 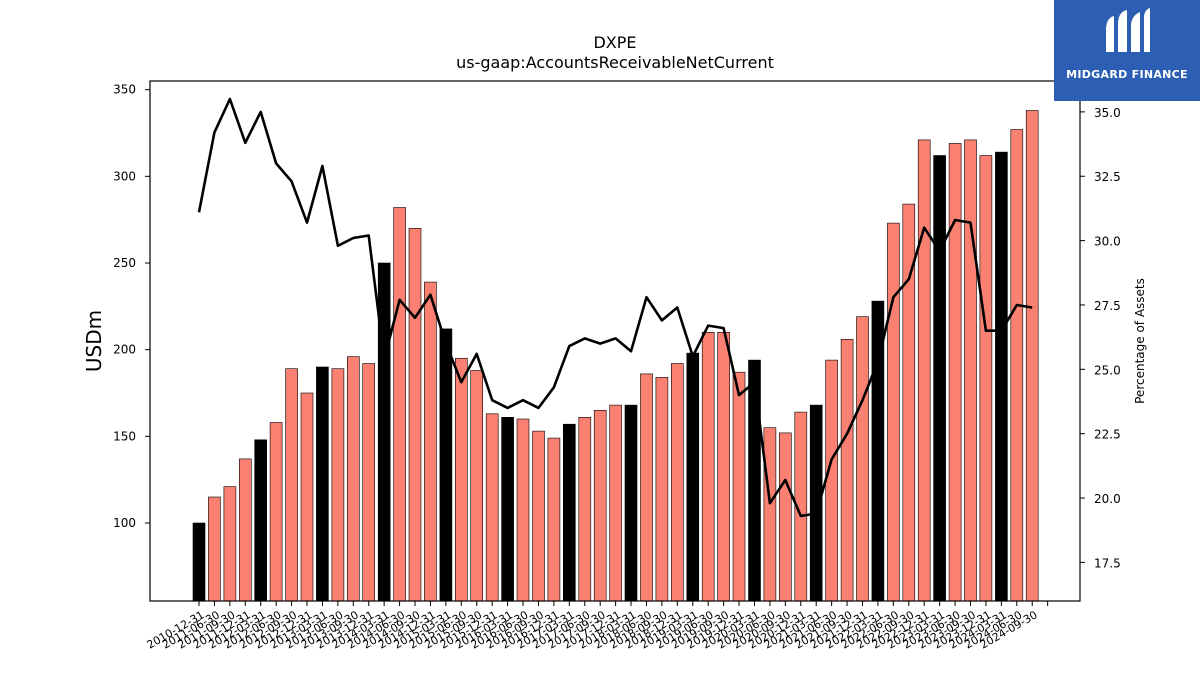 I want to click on right-tick-label: 32.5, so click(x=1107, y=177).